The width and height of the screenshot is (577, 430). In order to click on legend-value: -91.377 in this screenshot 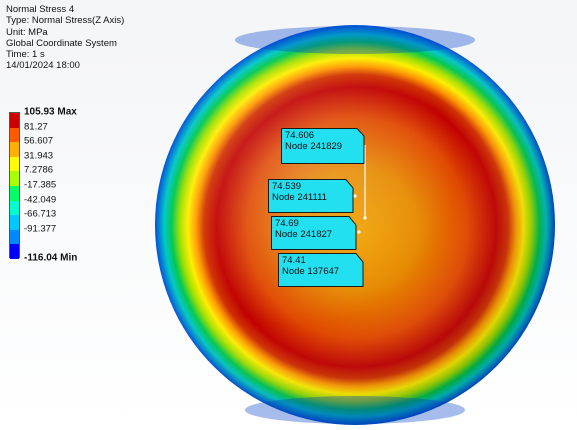, I will do `click(40, 229)`.